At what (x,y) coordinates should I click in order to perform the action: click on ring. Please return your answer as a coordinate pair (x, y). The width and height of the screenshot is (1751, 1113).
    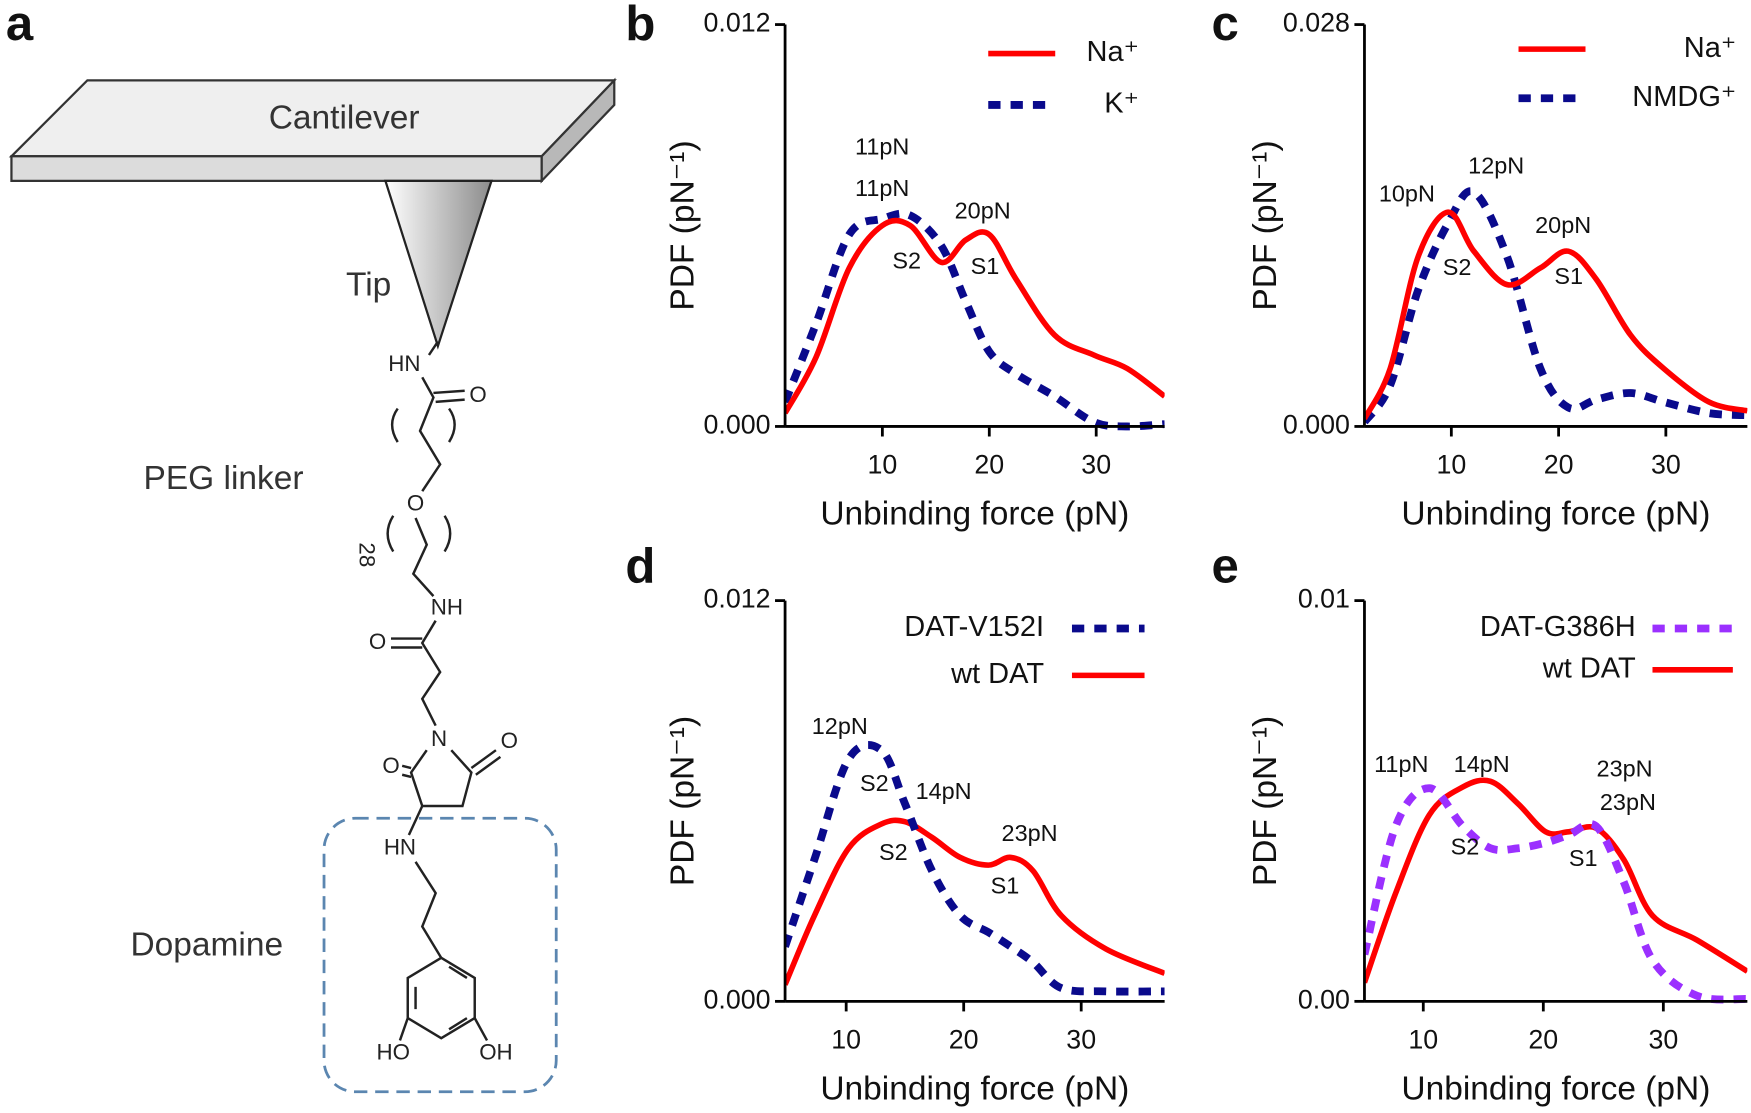
    Looking at the image, I should click on (441, 778).